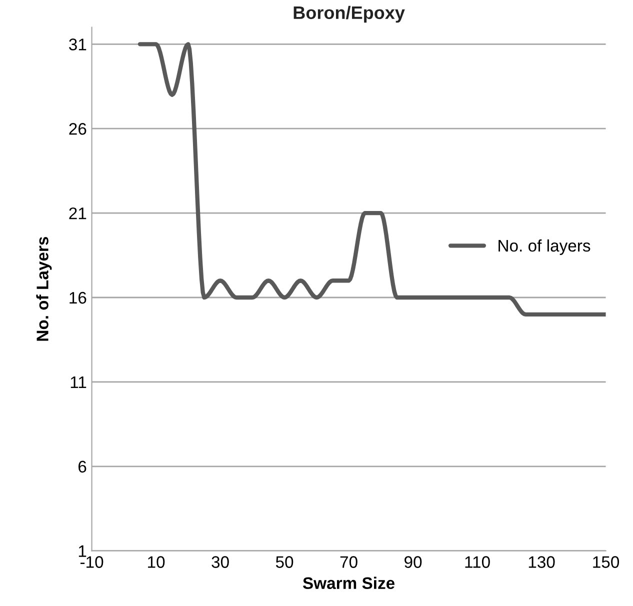  What do you see at coordinates (78, 298) in the screenshot?
I see `y-tick-label: 16` at bounding box center [78, 298].